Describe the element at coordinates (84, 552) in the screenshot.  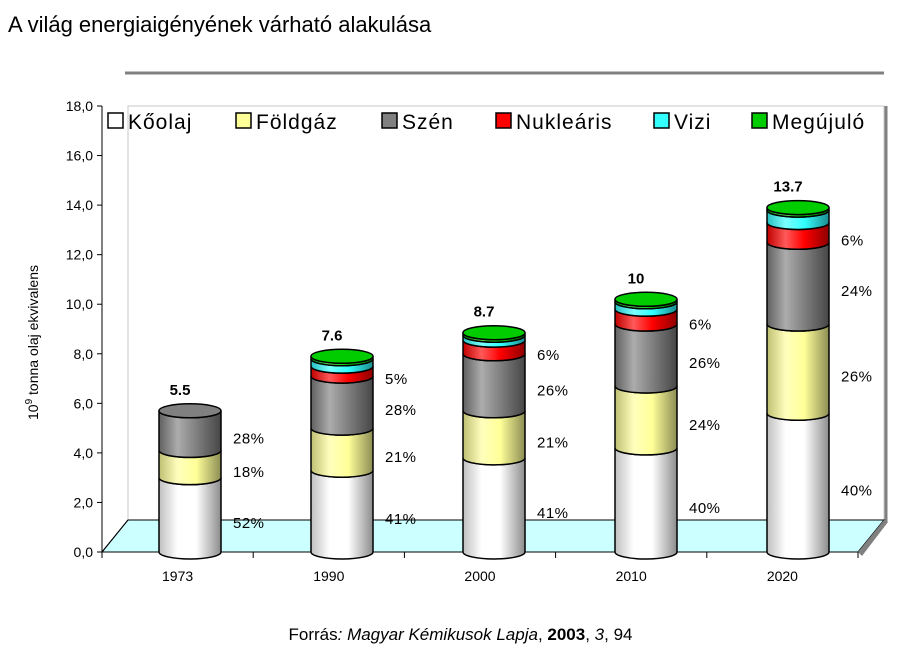
I see `y-tick-label: 0,0` at that location.